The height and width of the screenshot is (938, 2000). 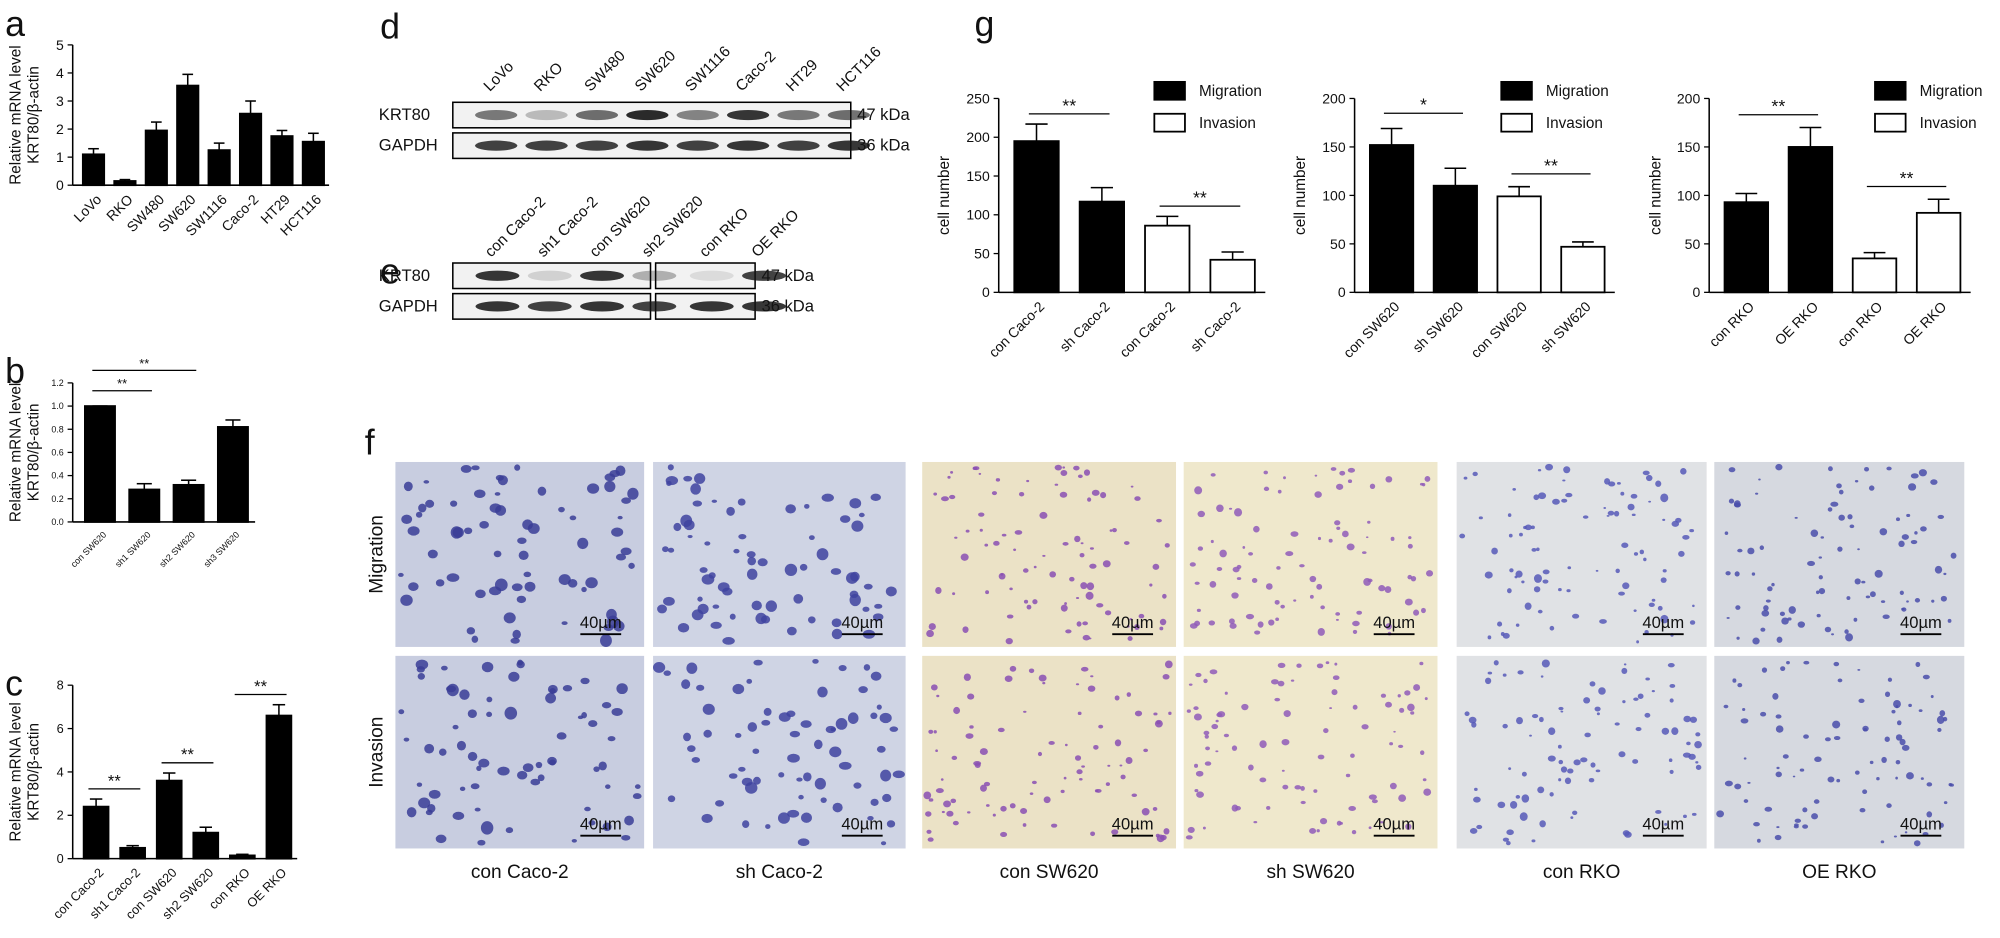 What do you see at coordinates (1200, 198) in the screenshot?
I see `significance-label: **` at bounding box center [1200, 198].